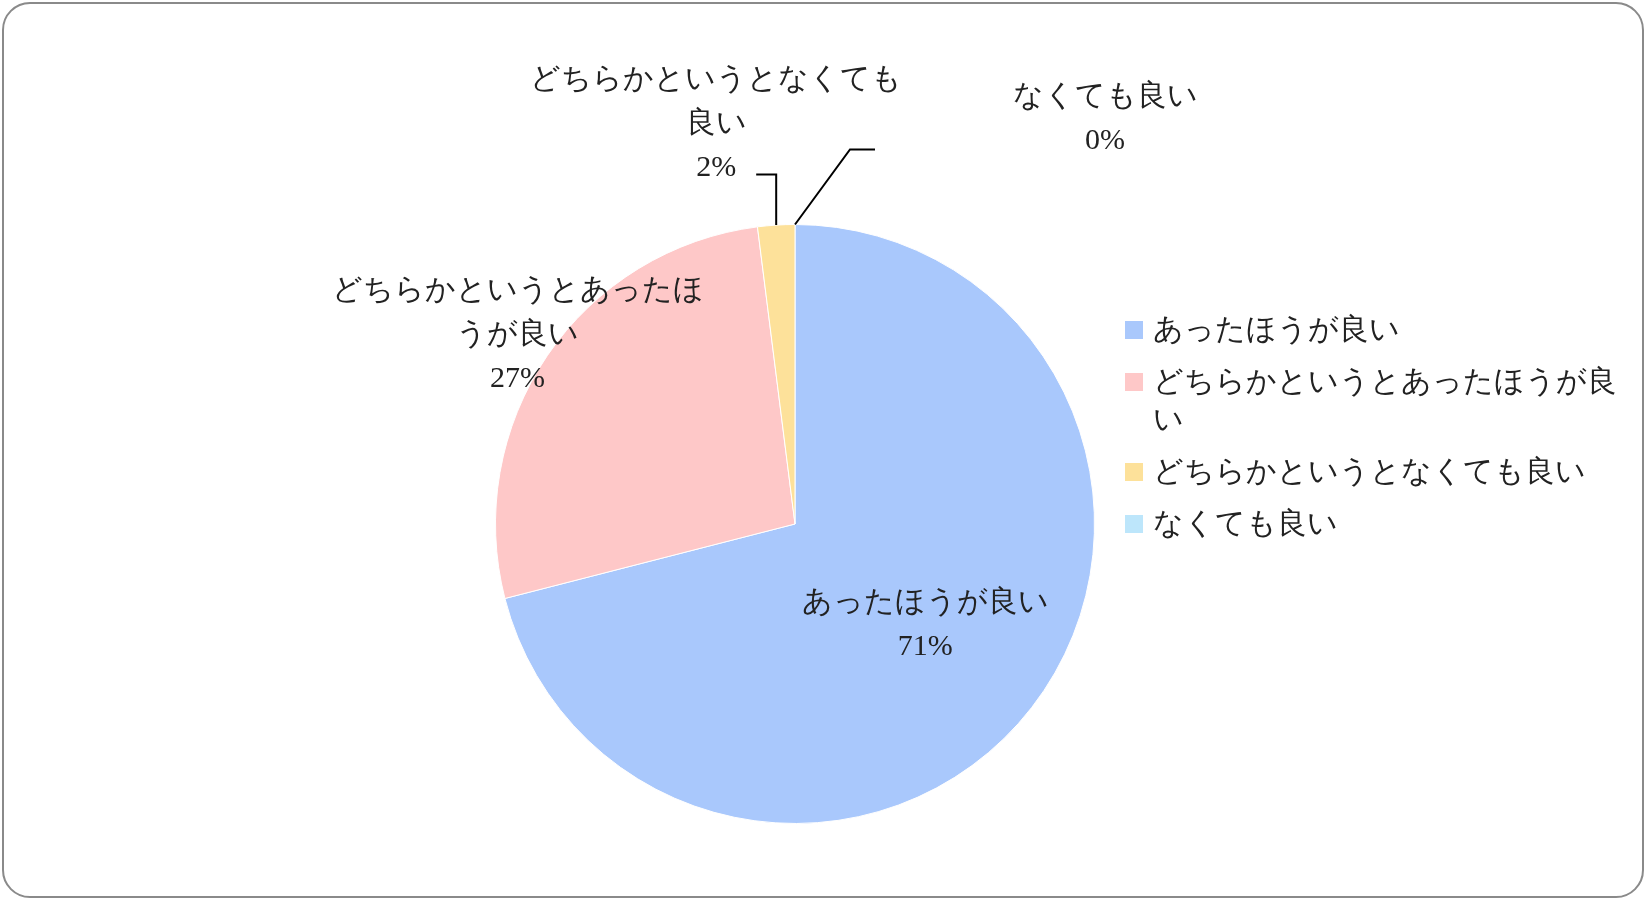 This screenshot has width=1650, height=904. What do you see at coordinates (1369, 471) in the screenshot?
I see `legend-label: どちらかというとなくても良い` at bounding box center [1369, 471].